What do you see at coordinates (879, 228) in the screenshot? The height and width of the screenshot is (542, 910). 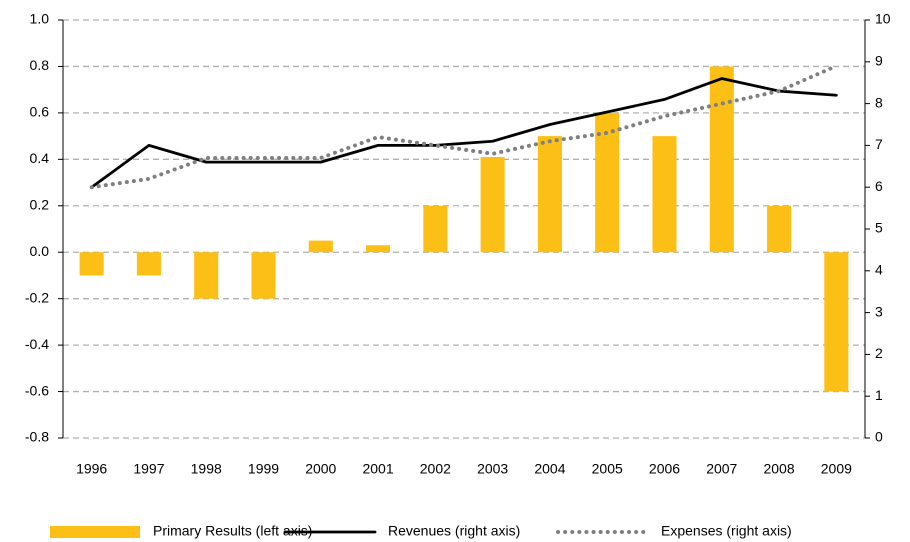 I see `y2-tick-label: 5` at bounding box center [879, 228].